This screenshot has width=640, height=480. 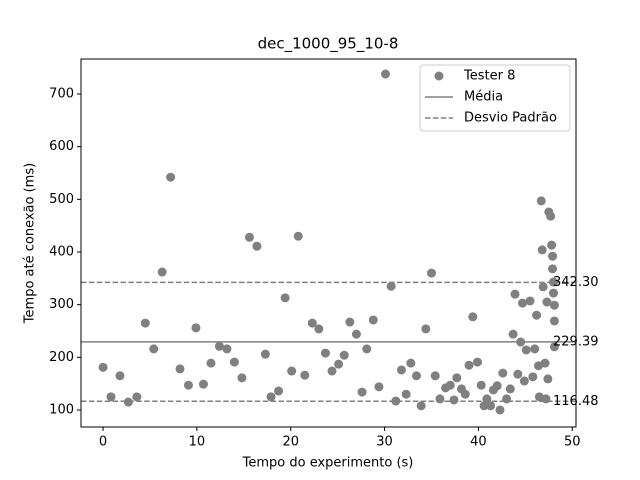 I want to click on x-tick-label: 0, so click(x=103, y=442).